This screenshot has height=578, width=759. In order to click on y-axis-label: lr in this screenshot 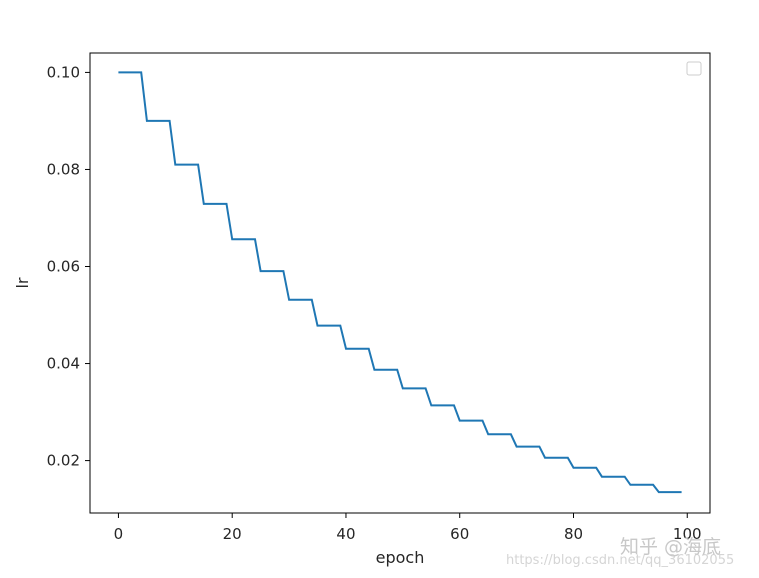, I will do `click(22, 282)`.